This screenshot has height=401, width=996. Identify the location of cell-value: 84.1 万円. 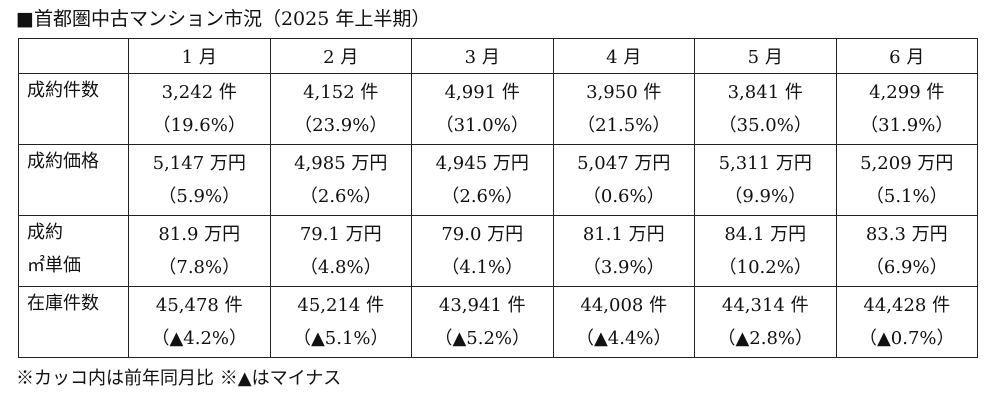
(765, 234).